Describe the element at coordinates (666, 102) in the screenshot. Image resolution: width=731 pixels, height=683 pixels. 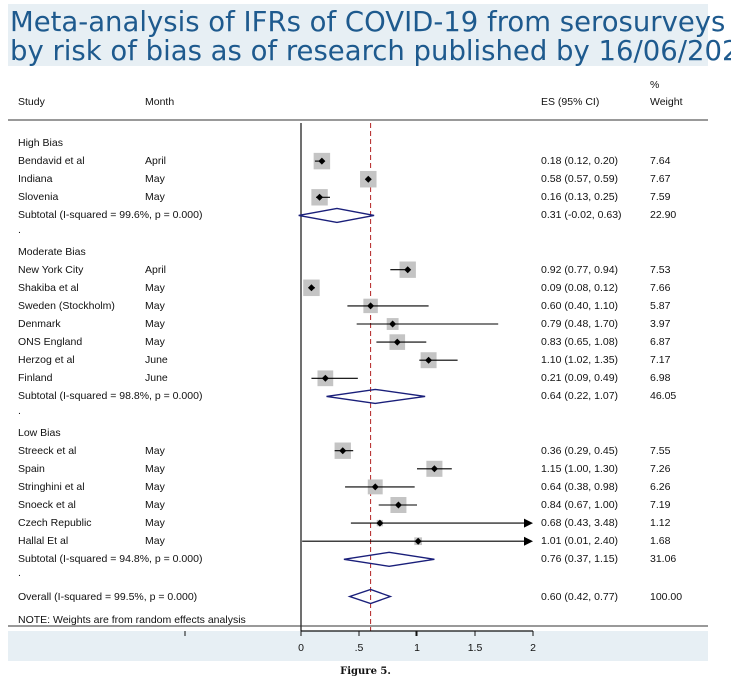
I see `header-weight: Weight` at that location.